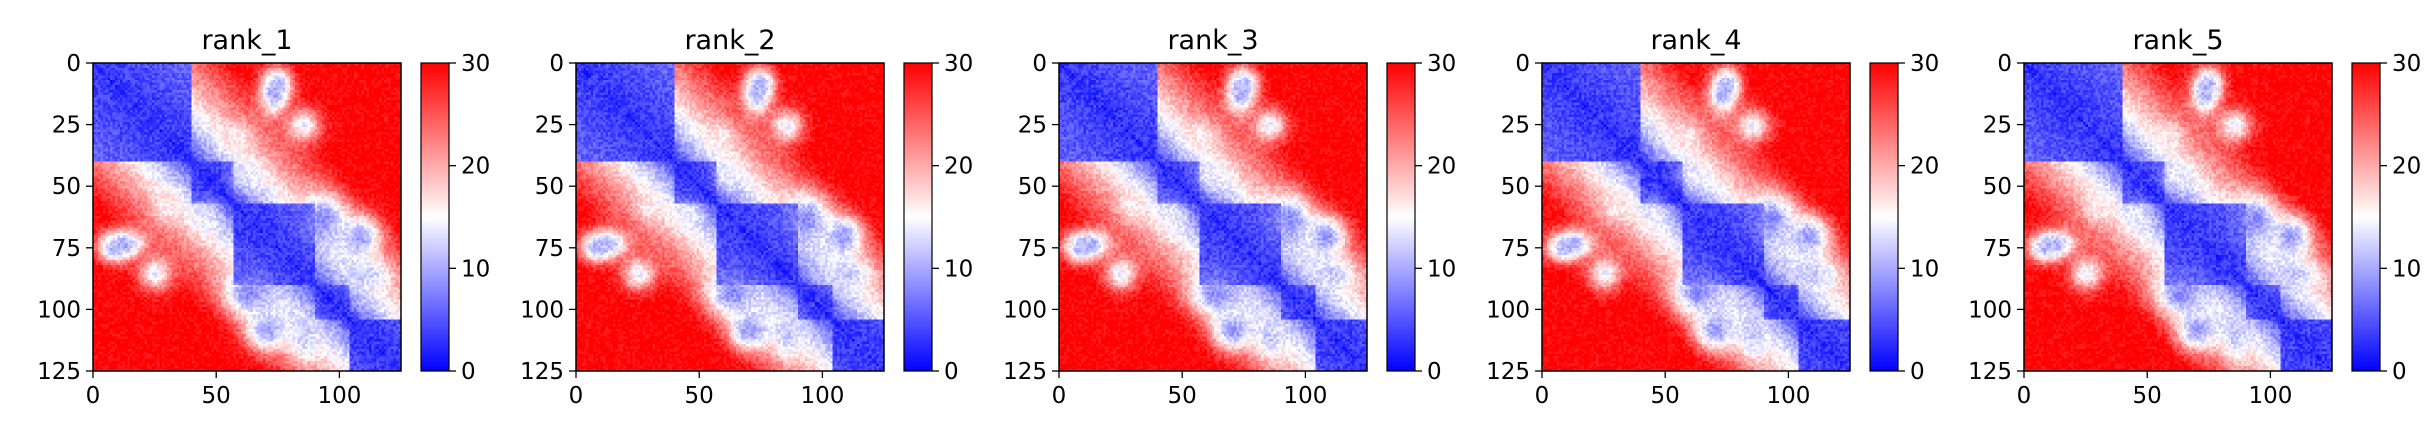  I want to click on panel-title: rank_2, so click(729, 40).